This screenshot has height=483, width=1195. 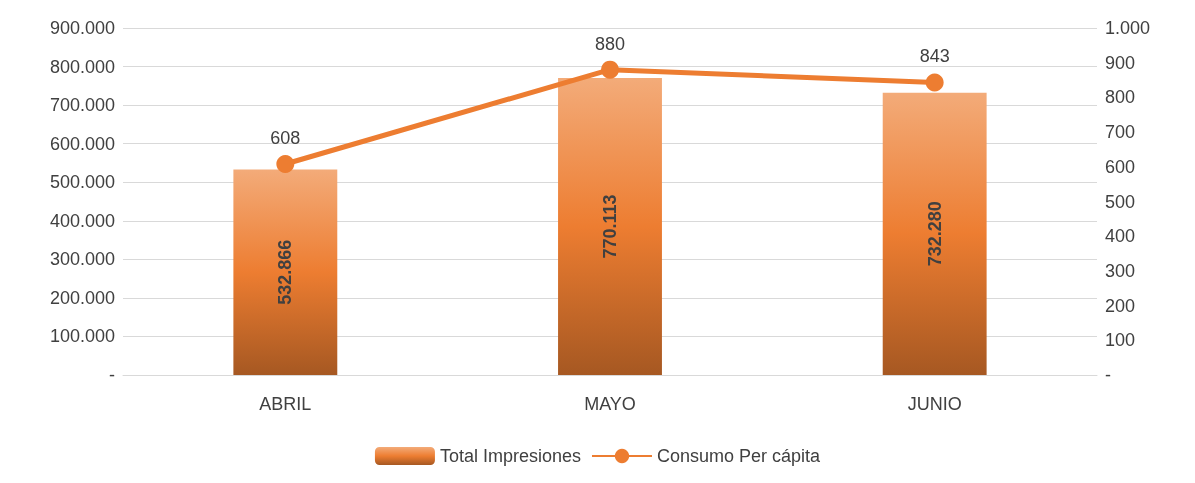 I want to click on data-label: 843, so click(x=934, y=56).